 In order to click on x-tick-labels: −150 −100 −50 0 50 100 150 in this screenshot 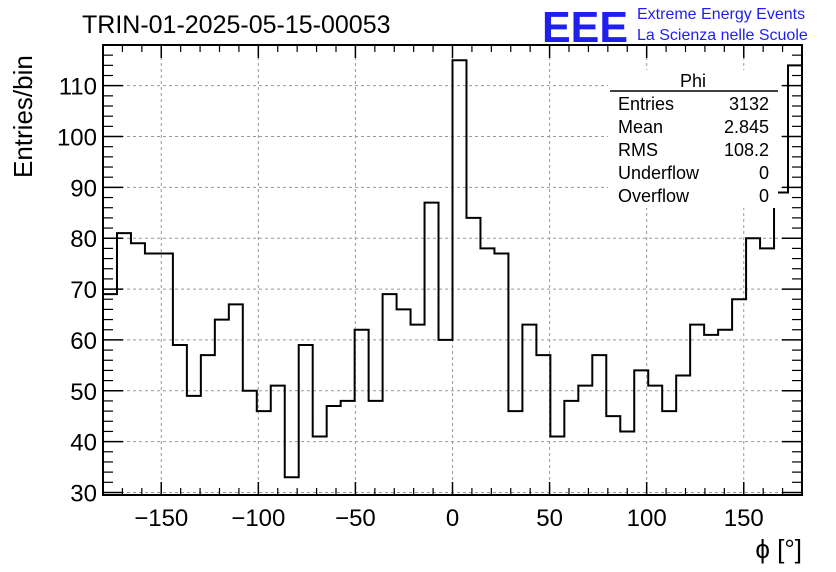, I will do `click(449, 518)`.